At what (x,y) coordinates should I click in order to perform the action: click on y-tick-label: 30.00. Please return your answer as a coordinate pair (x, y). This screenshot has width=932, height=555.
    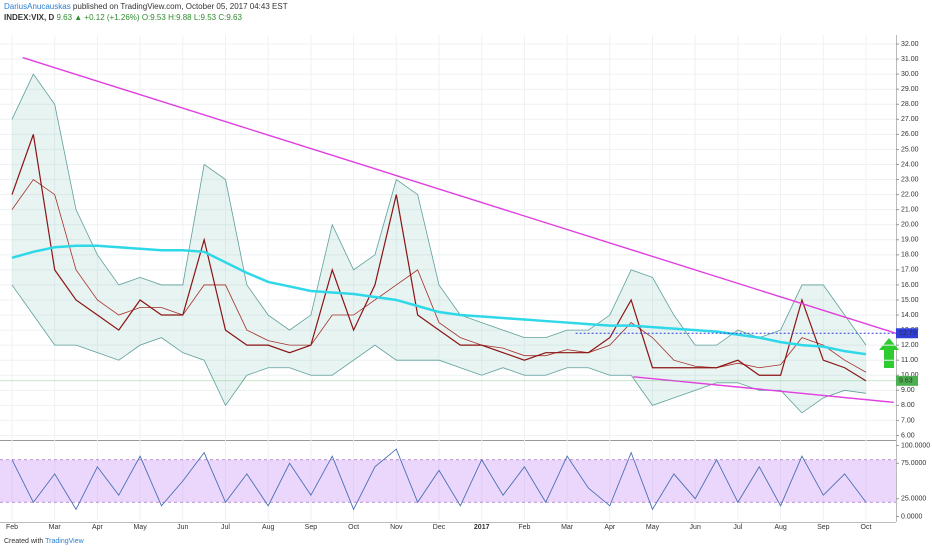
    Looking at the image, I should click on (910, 74).